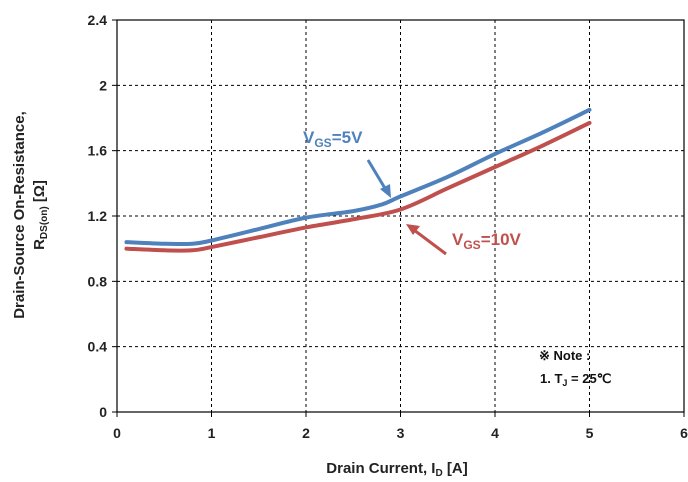 The image size is (688, 482). What do you see at coordinates (98, 20) in the screenshot?
I see `y-tick-label: 2.4` at bounding box center [98, 20].